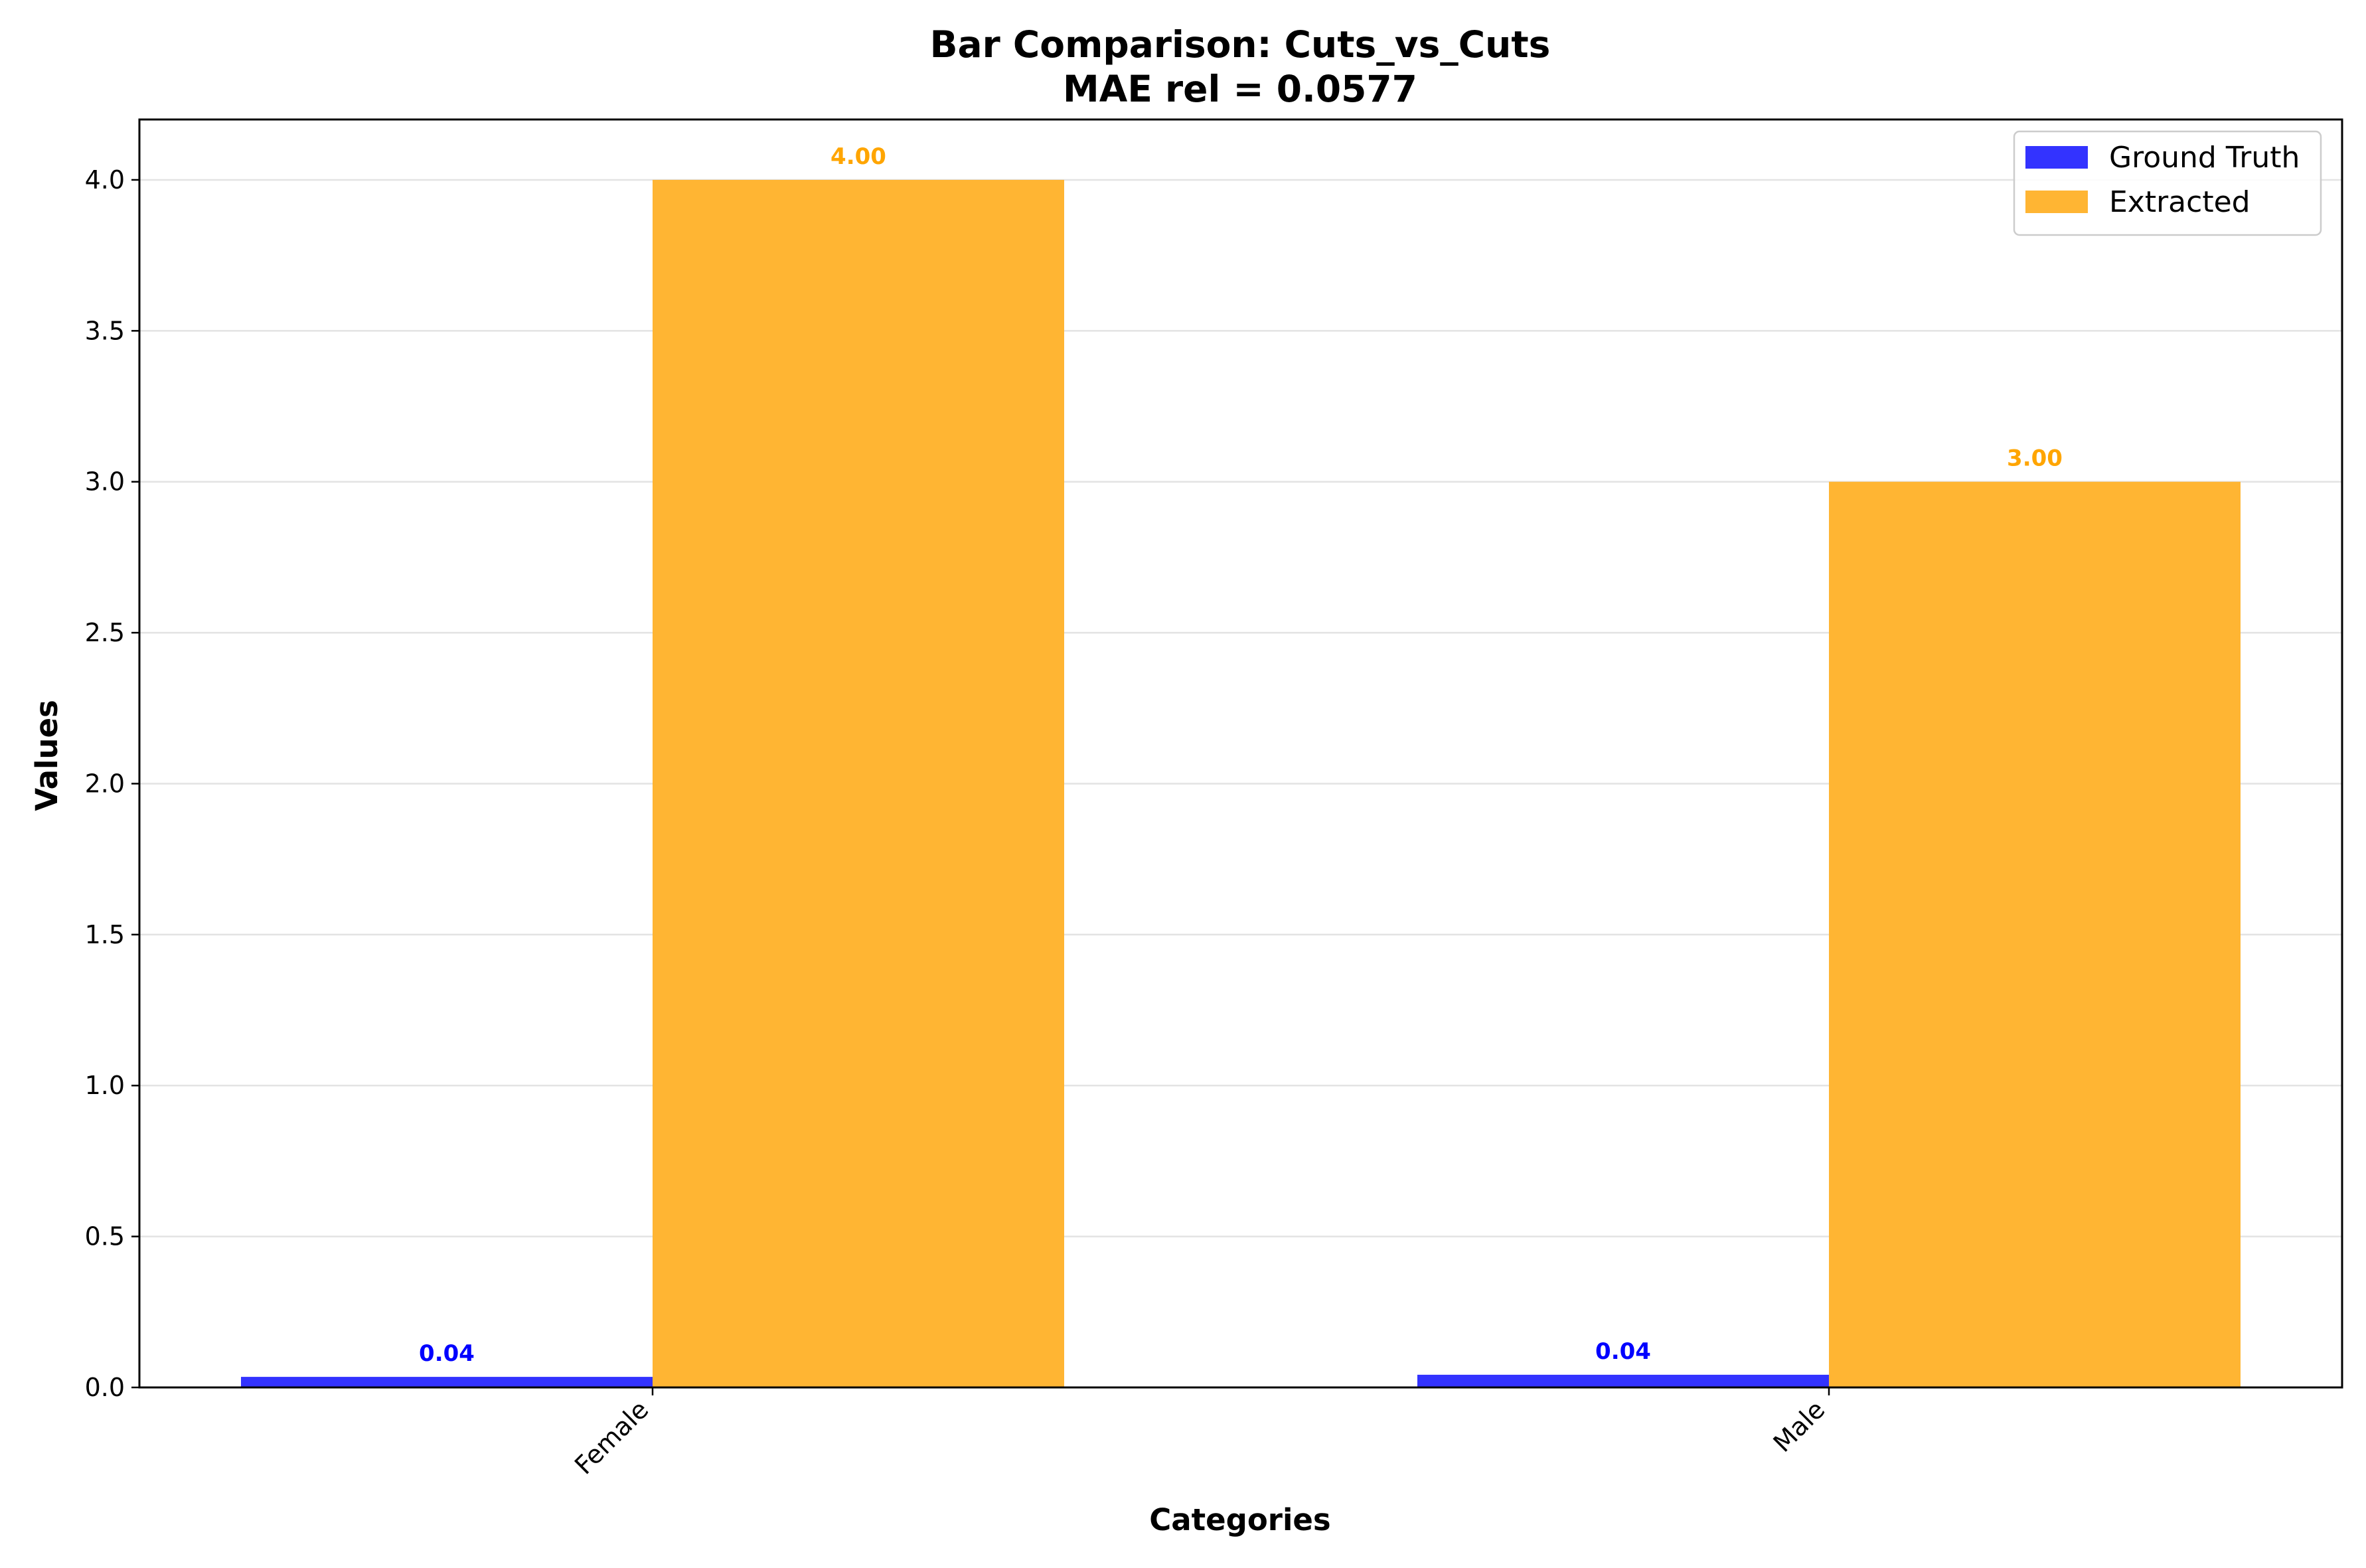 The width and height of the screenshot is (2366, 1568). What do you see at coordinates (2035, 459) in the screenshot?
I see `data-label: 3.00` at bounding box center [2035, 459].